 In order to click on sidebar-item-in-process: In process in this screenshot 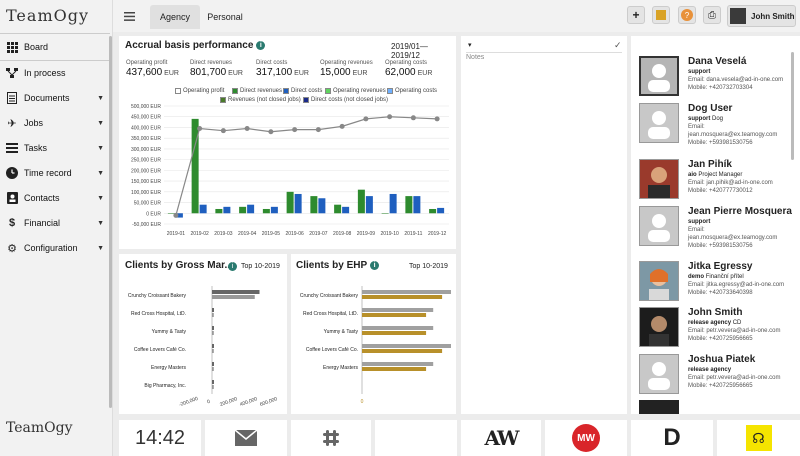, I will do `click(55, 73)`.